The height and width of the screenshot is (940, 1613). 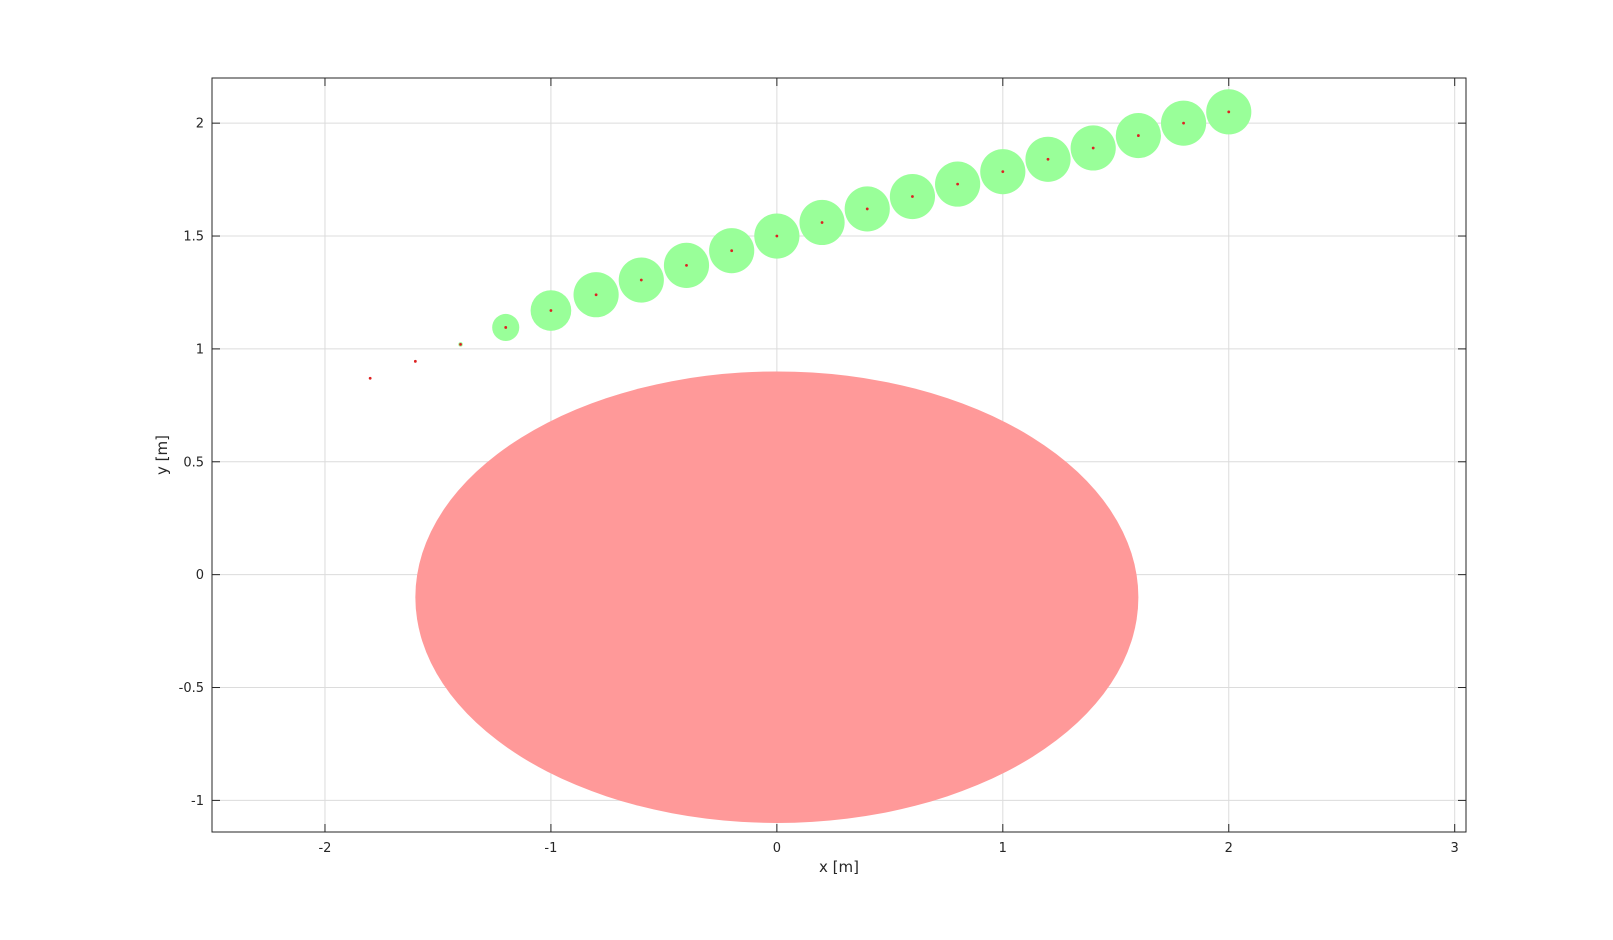 I want to click on y-tick-label: 1, so click(x=200, y=349).